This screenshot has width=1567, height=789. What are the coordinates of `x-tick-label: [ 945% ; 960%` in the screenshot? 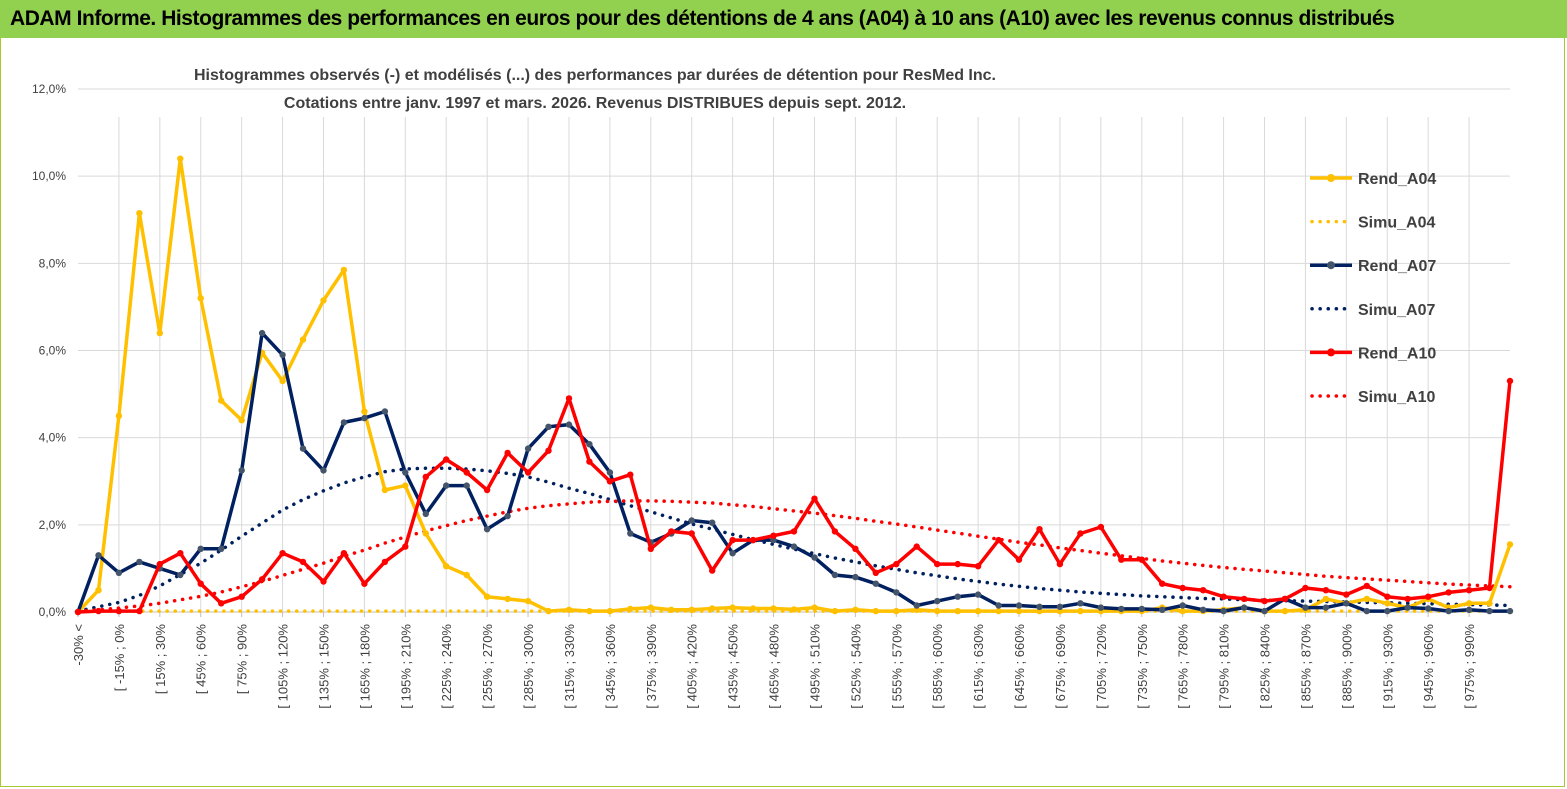 It's located at (1428, 666).